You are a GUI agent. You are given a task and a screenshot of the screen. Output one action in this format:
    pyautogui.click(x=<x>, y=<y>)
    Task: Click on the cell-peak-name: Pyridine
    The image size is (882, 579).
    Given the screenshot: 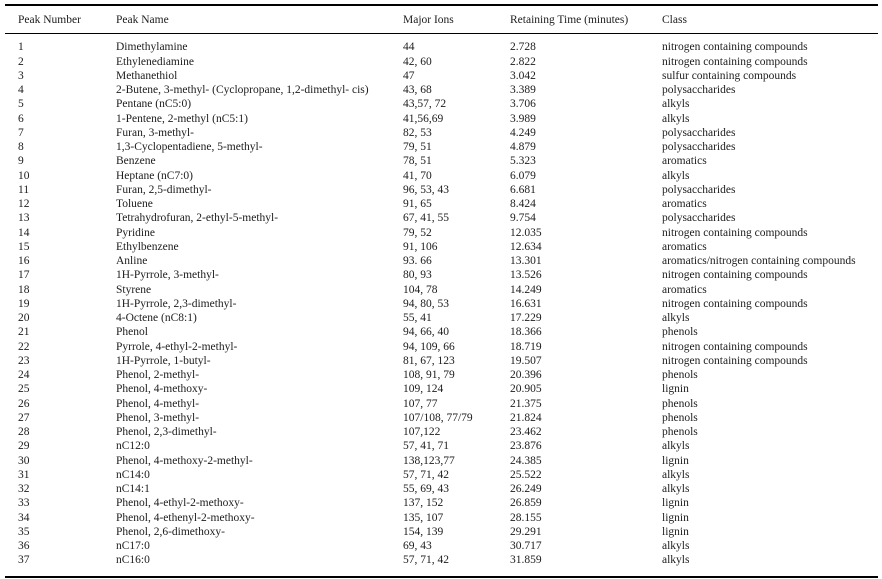 What is the action you would take?
    pyautogui.click(x=135, y=232)
    